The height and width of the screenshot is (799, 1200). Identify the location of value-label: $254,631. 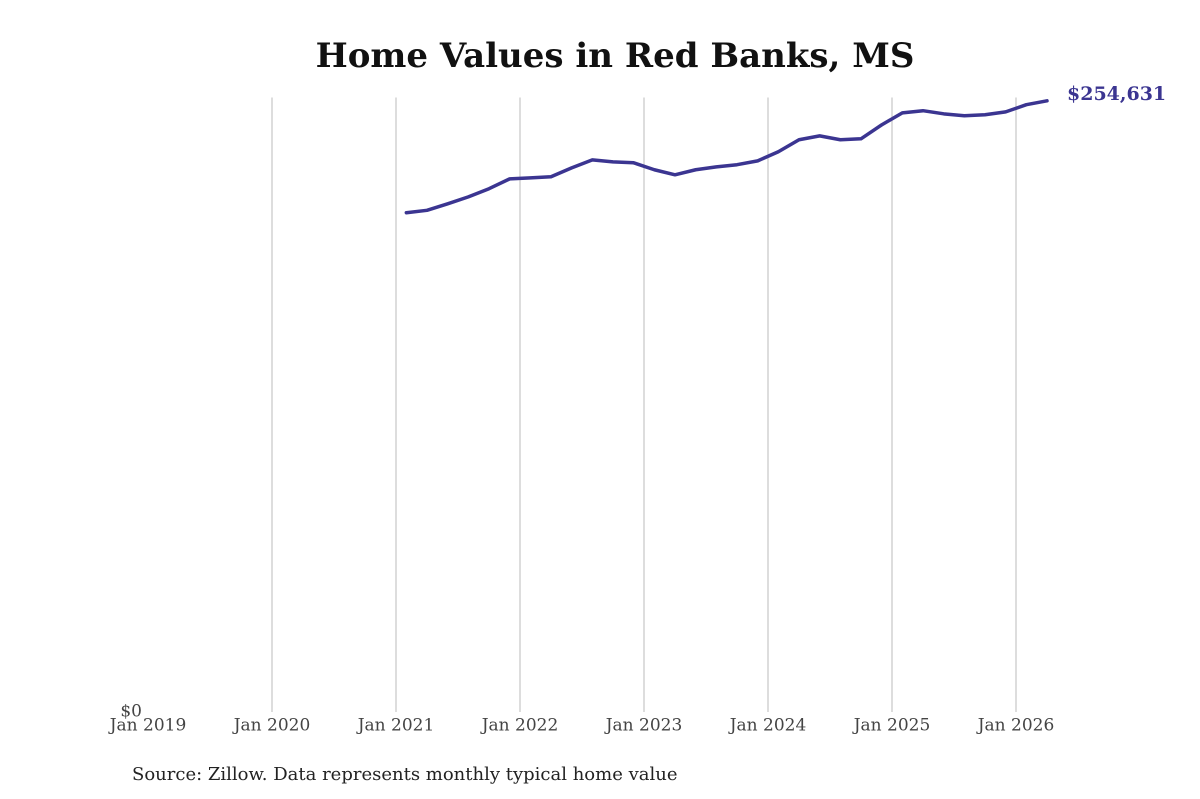
(1116, 94).